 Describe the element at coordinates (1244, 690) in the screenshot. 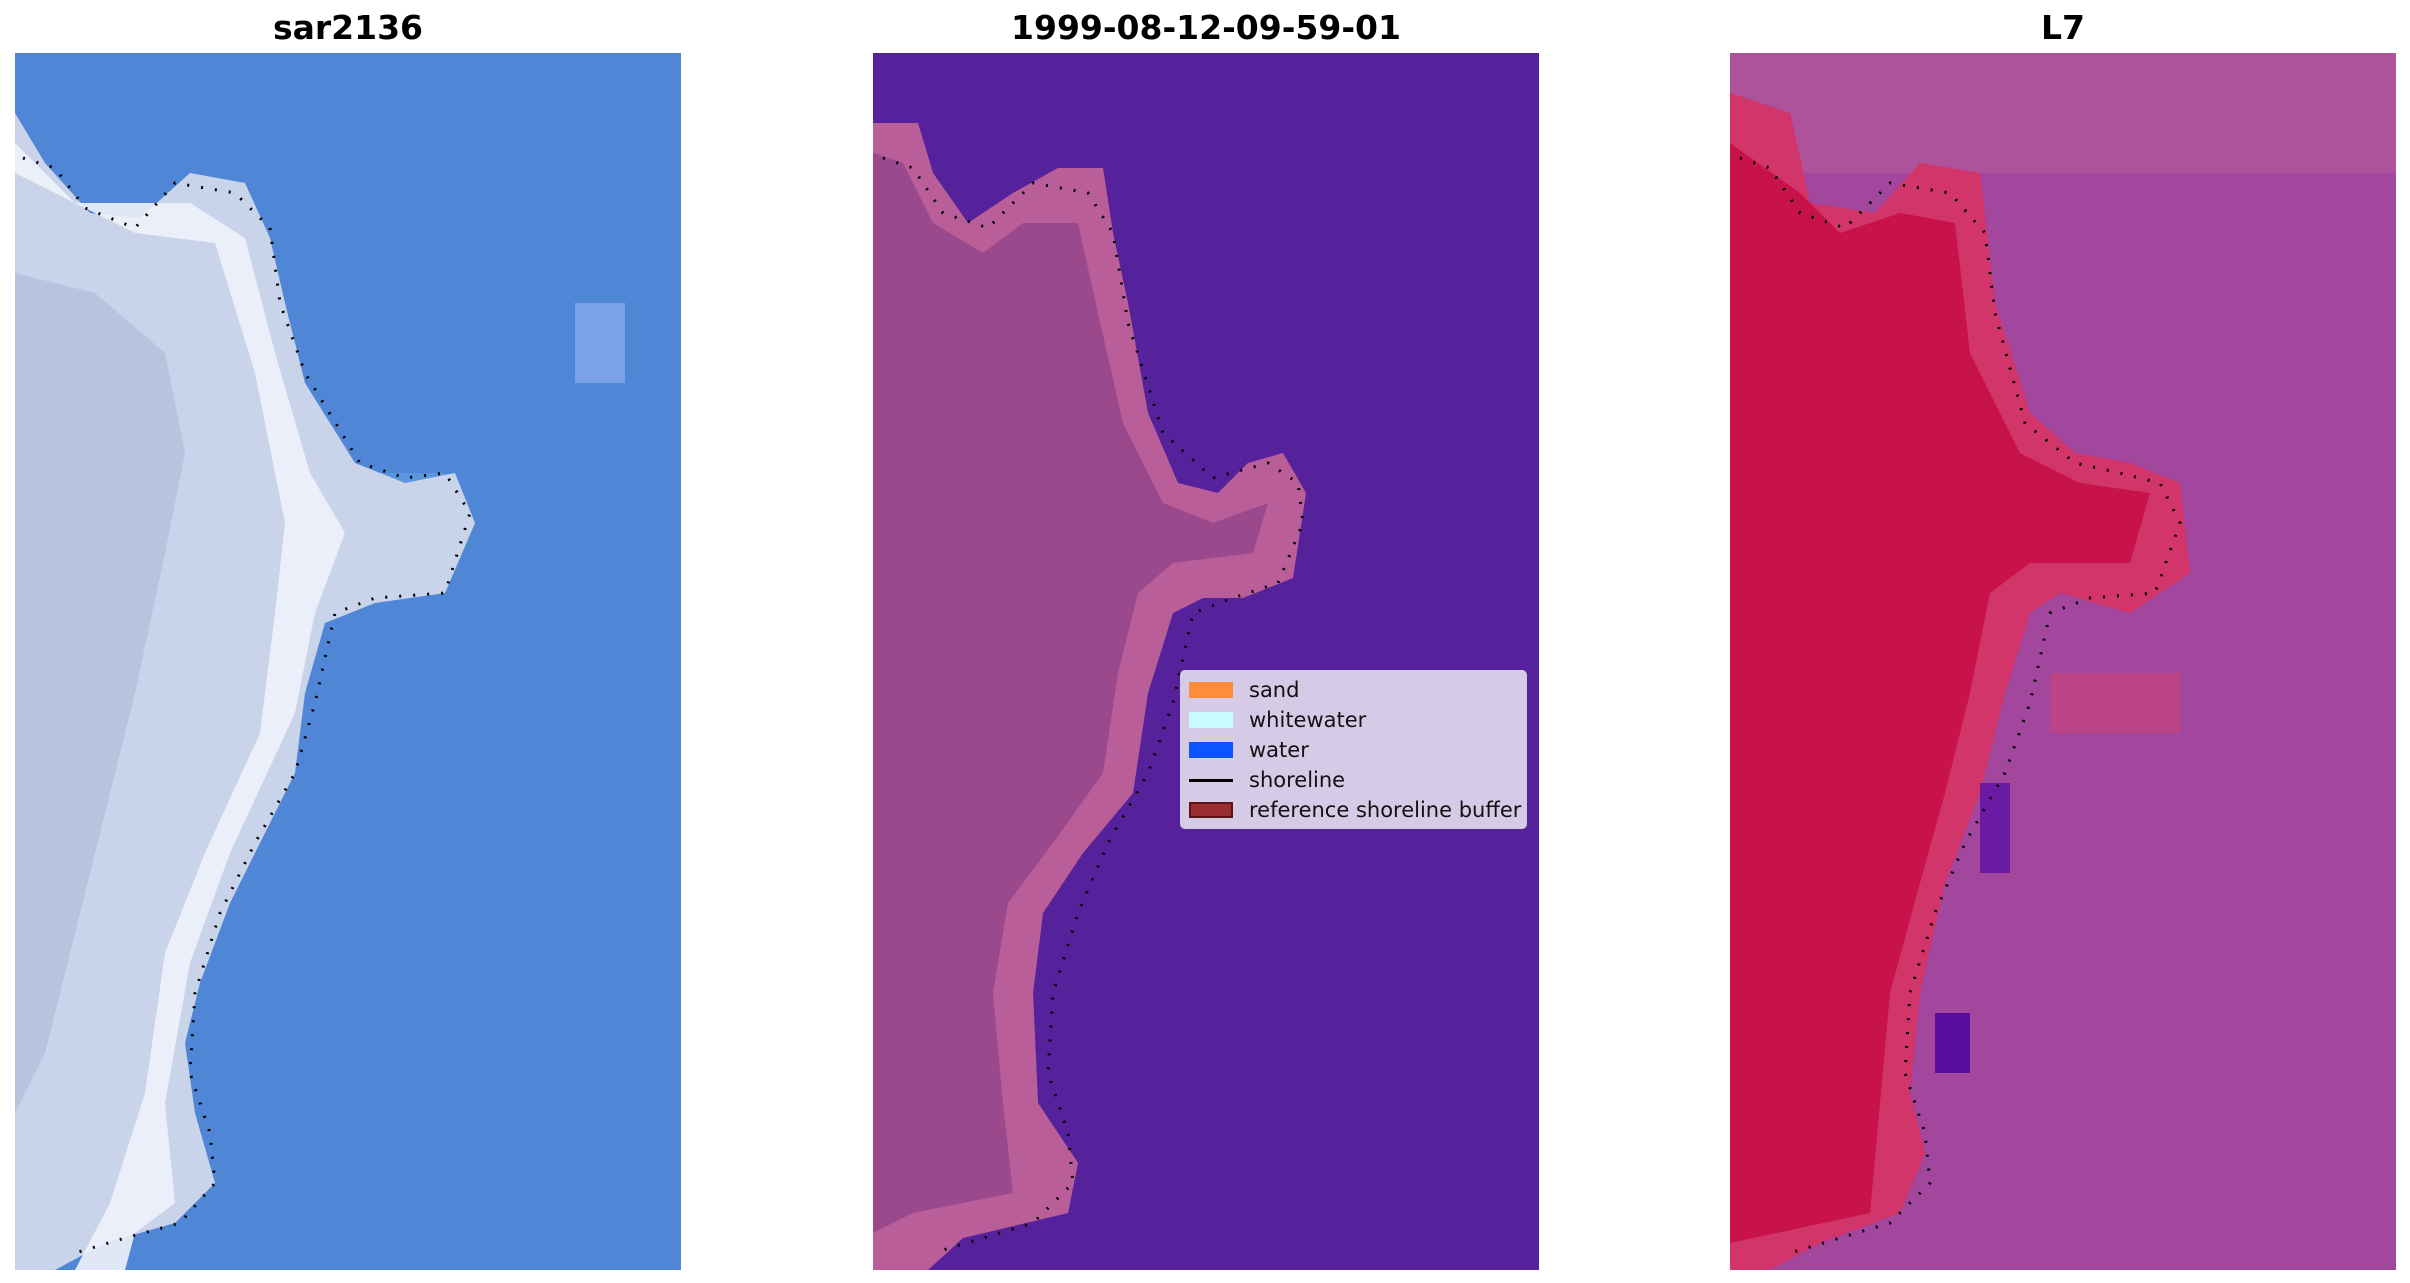

I see `legend-item-sand: sand` at that location.